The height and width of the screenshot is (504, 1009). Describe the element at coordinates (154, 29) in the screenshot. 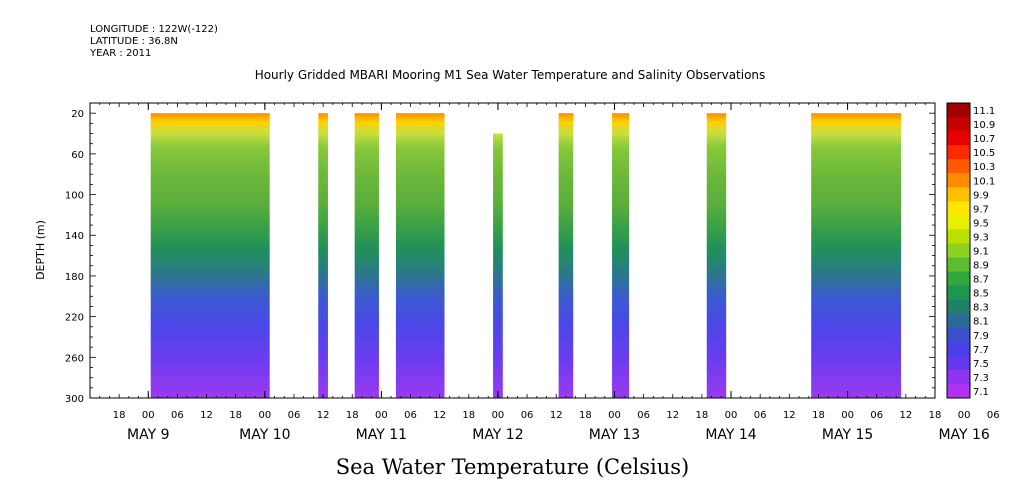

I see `longitude-text: LONGITUDE : 122W(-122)` at that location.